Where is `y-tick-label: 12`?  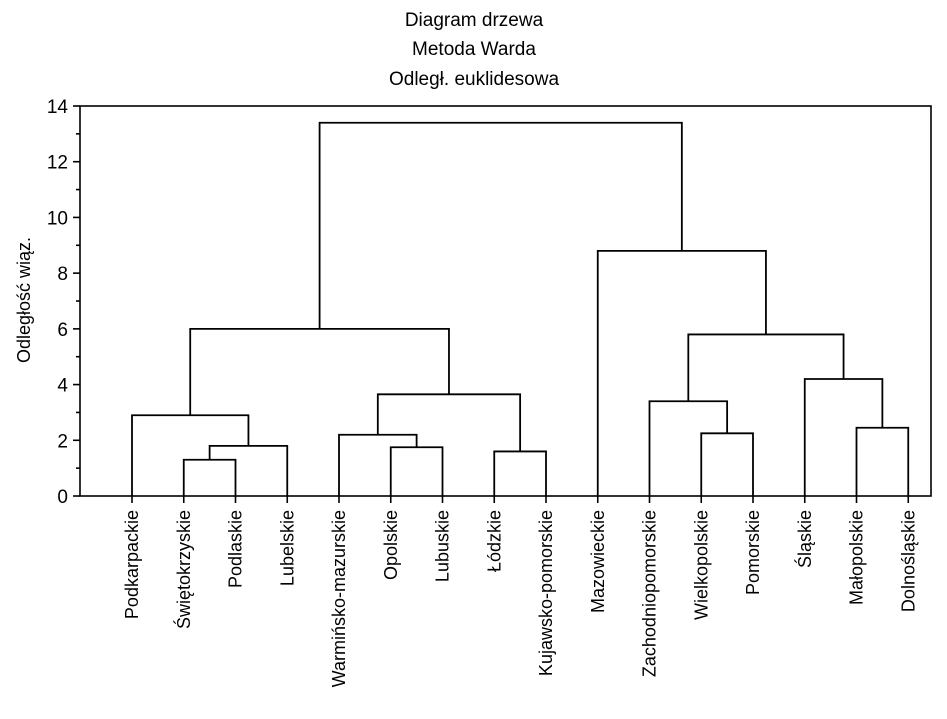 y-tick-label: 12 is located at coordinates (57, 163).